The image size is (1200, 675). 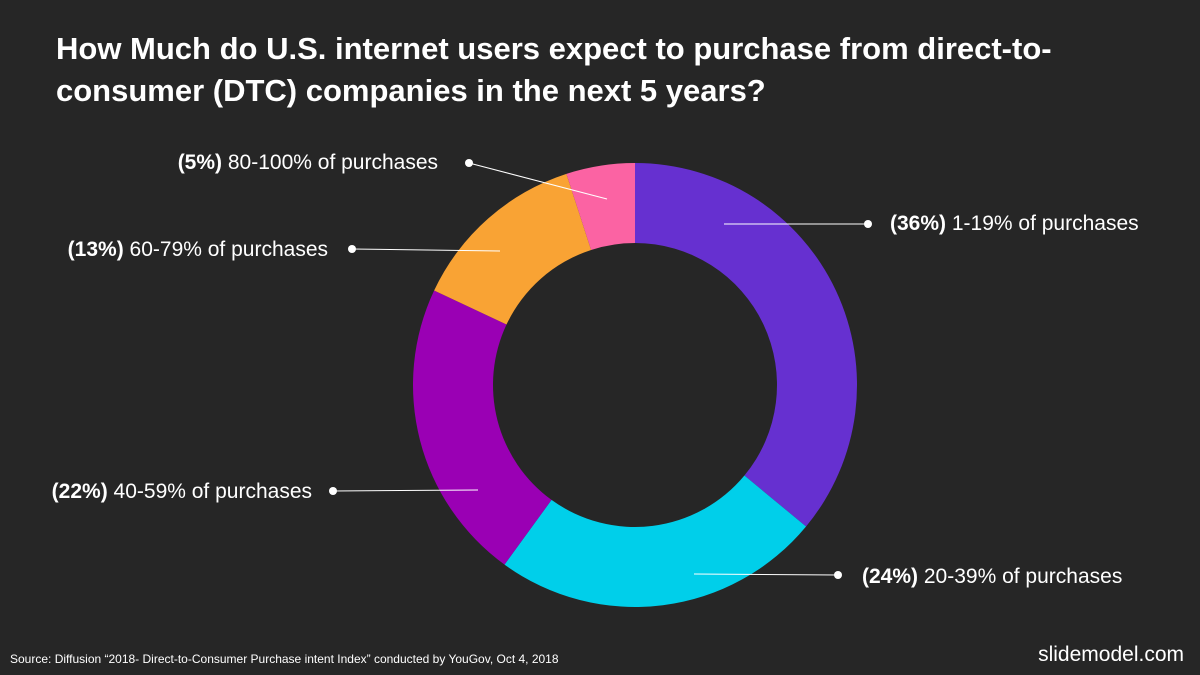 What do you see at coordinates (80, 491) in the screenshot?
I see `slice-label-pct-3: (22%)` at bounding box center [80, 491].